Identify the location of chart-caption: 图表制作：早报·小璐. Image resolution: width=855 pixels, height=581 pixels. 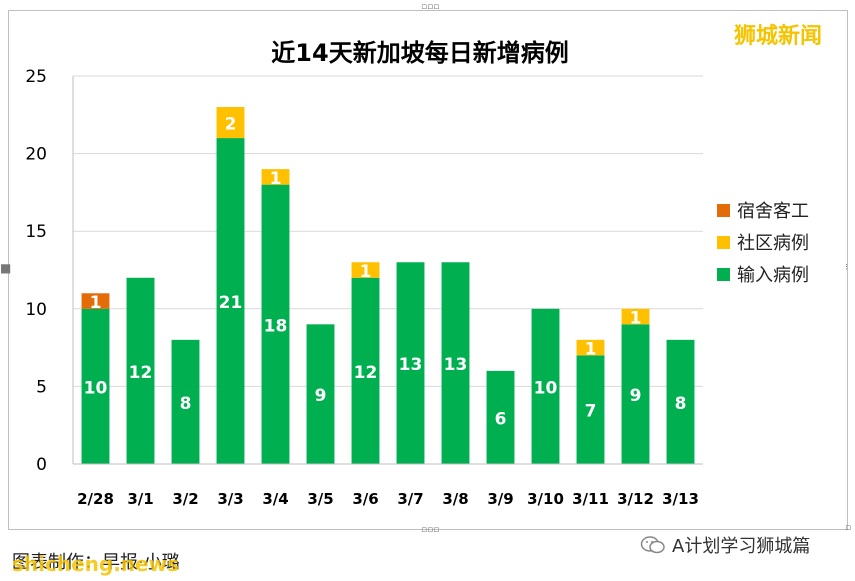
(96, 562).